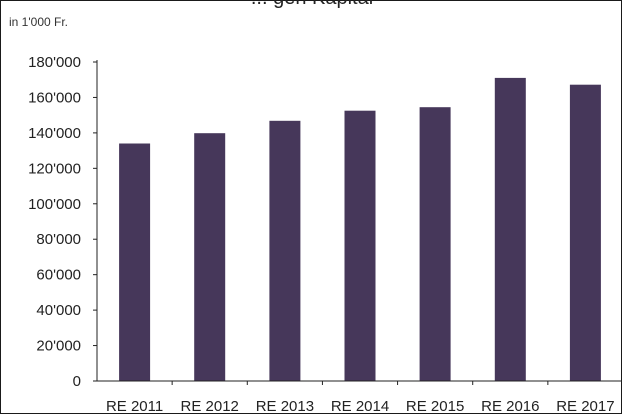 Image resolution: width=622 pixels, height=415 pixels. Describe the element at coordinates (510, 406) in the screenshot. I see `x-tick-label: RE 2016` at that location.